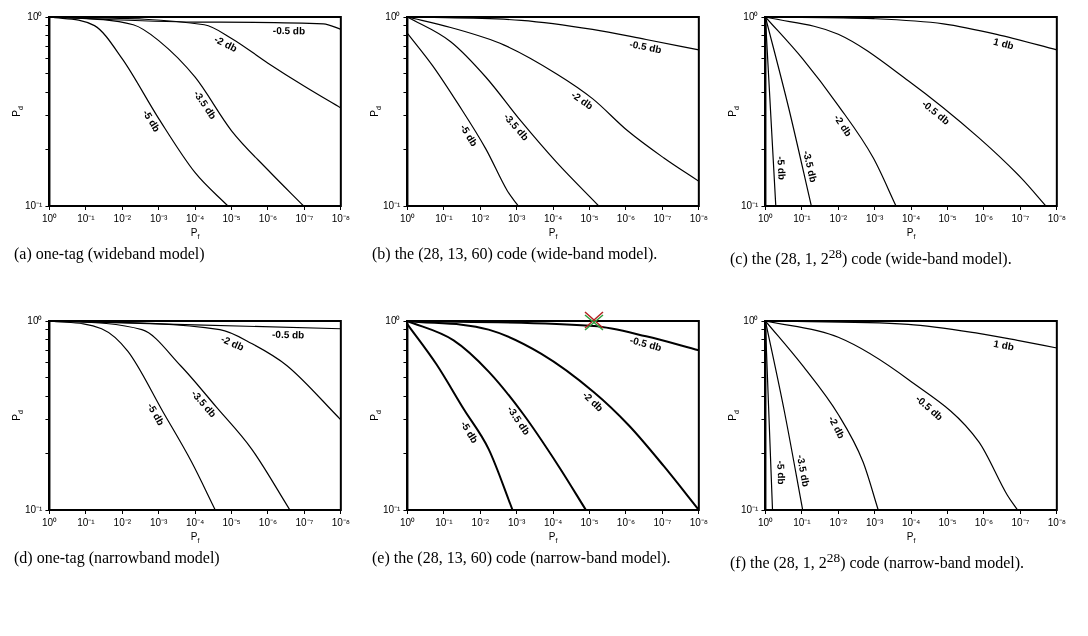 The width and height of the screenshot is (1088, 636). I want to click on text: (b) the (28, 13, 60) code (wide-band model)., so click(515, 254).